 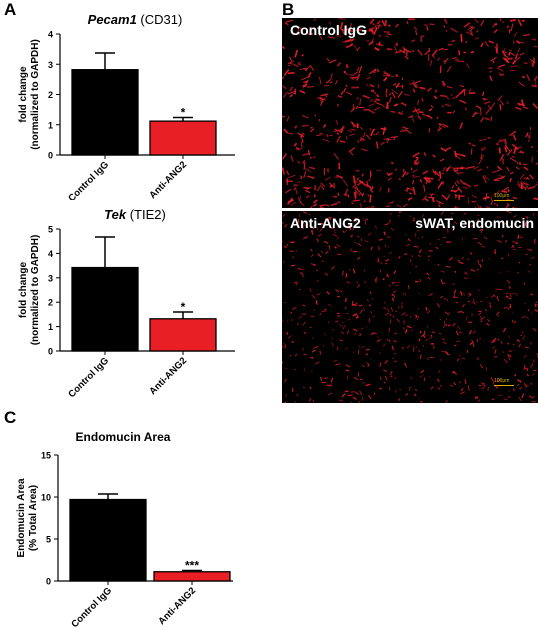 I want to click on micrograph-label-tissue: sWAT, endomucin, so click(x=474, y=223).